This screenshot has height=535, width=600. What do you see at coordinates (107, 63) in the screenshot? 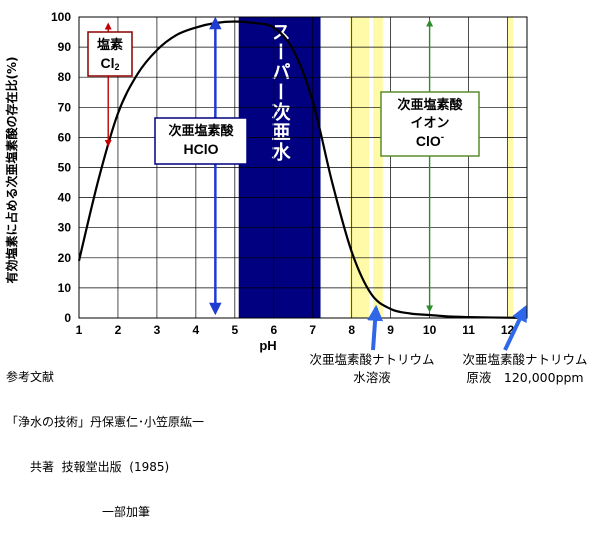
I see `formula-text: Cl` at bounding box center [107, 63].